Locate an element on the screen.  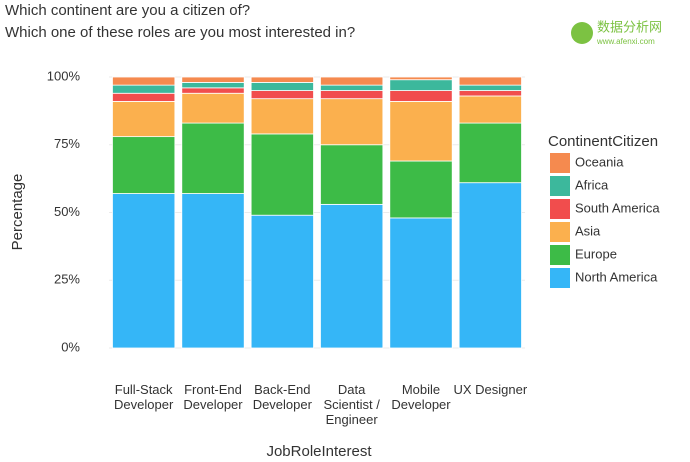
legend-label: Africa is located at coordinates (592, 184).